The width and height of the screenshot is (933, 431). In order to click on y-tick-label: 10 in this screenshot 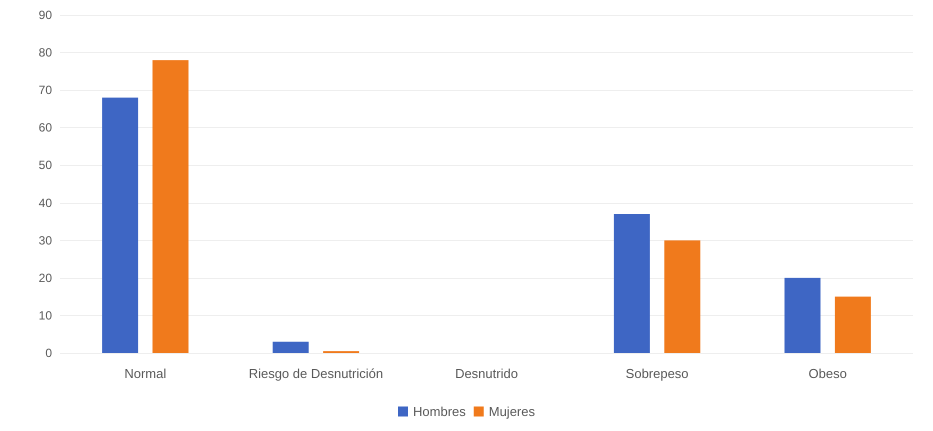, I will do `click(45, 315)`.